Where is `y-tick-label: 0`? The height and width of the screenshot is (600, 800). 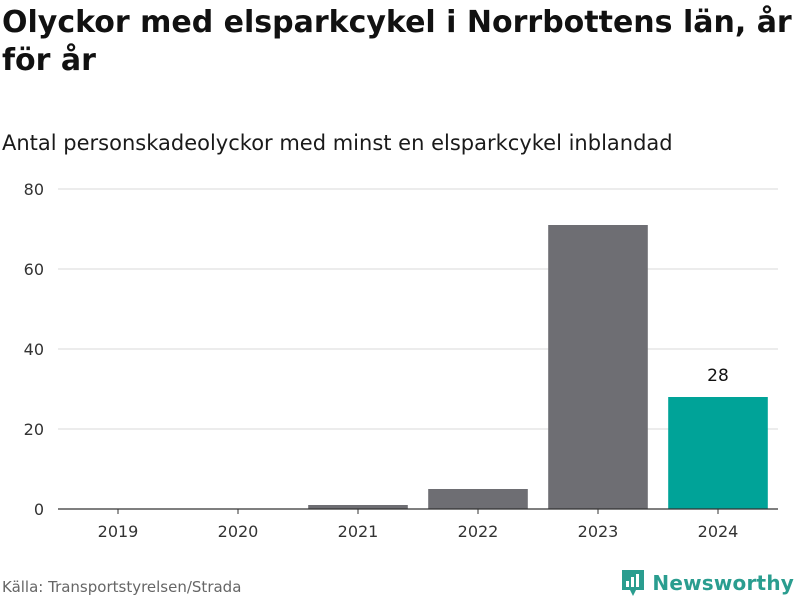 y-tick-label: 0 is located at coordinates (39, 509).